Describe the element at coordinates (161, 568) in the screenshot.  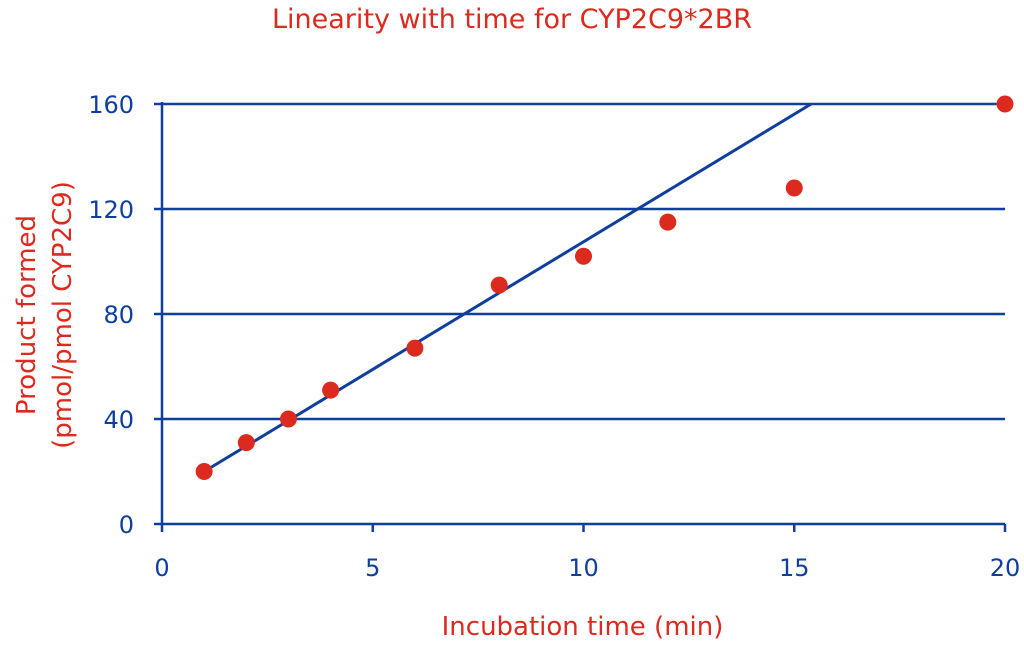
I see `x-tick-label: 0` at that location.